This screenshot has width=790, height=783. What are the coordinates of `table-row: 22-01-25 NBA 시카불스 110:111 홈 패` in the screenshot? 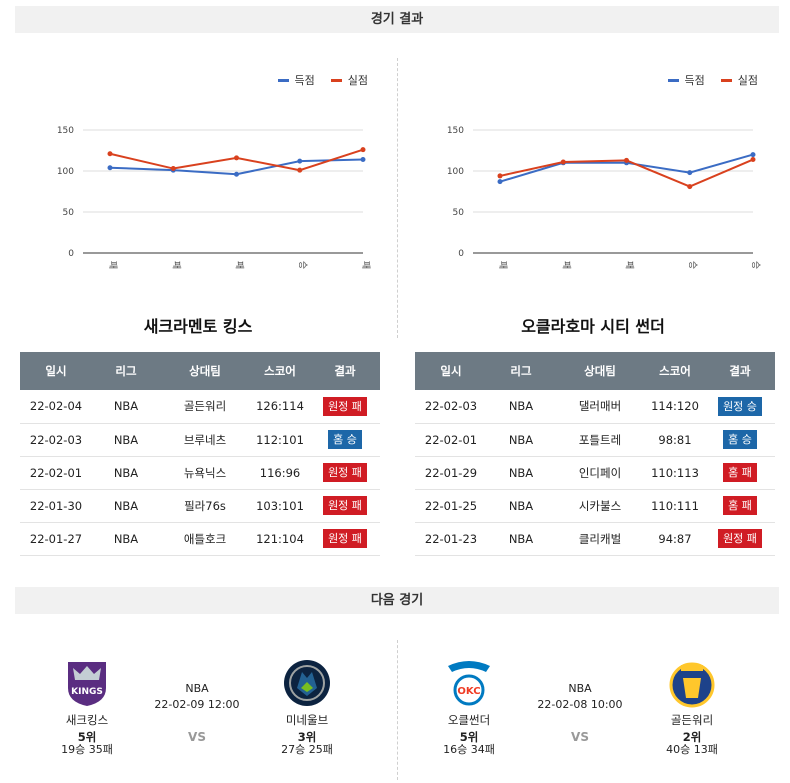 It's located at (595, 506).